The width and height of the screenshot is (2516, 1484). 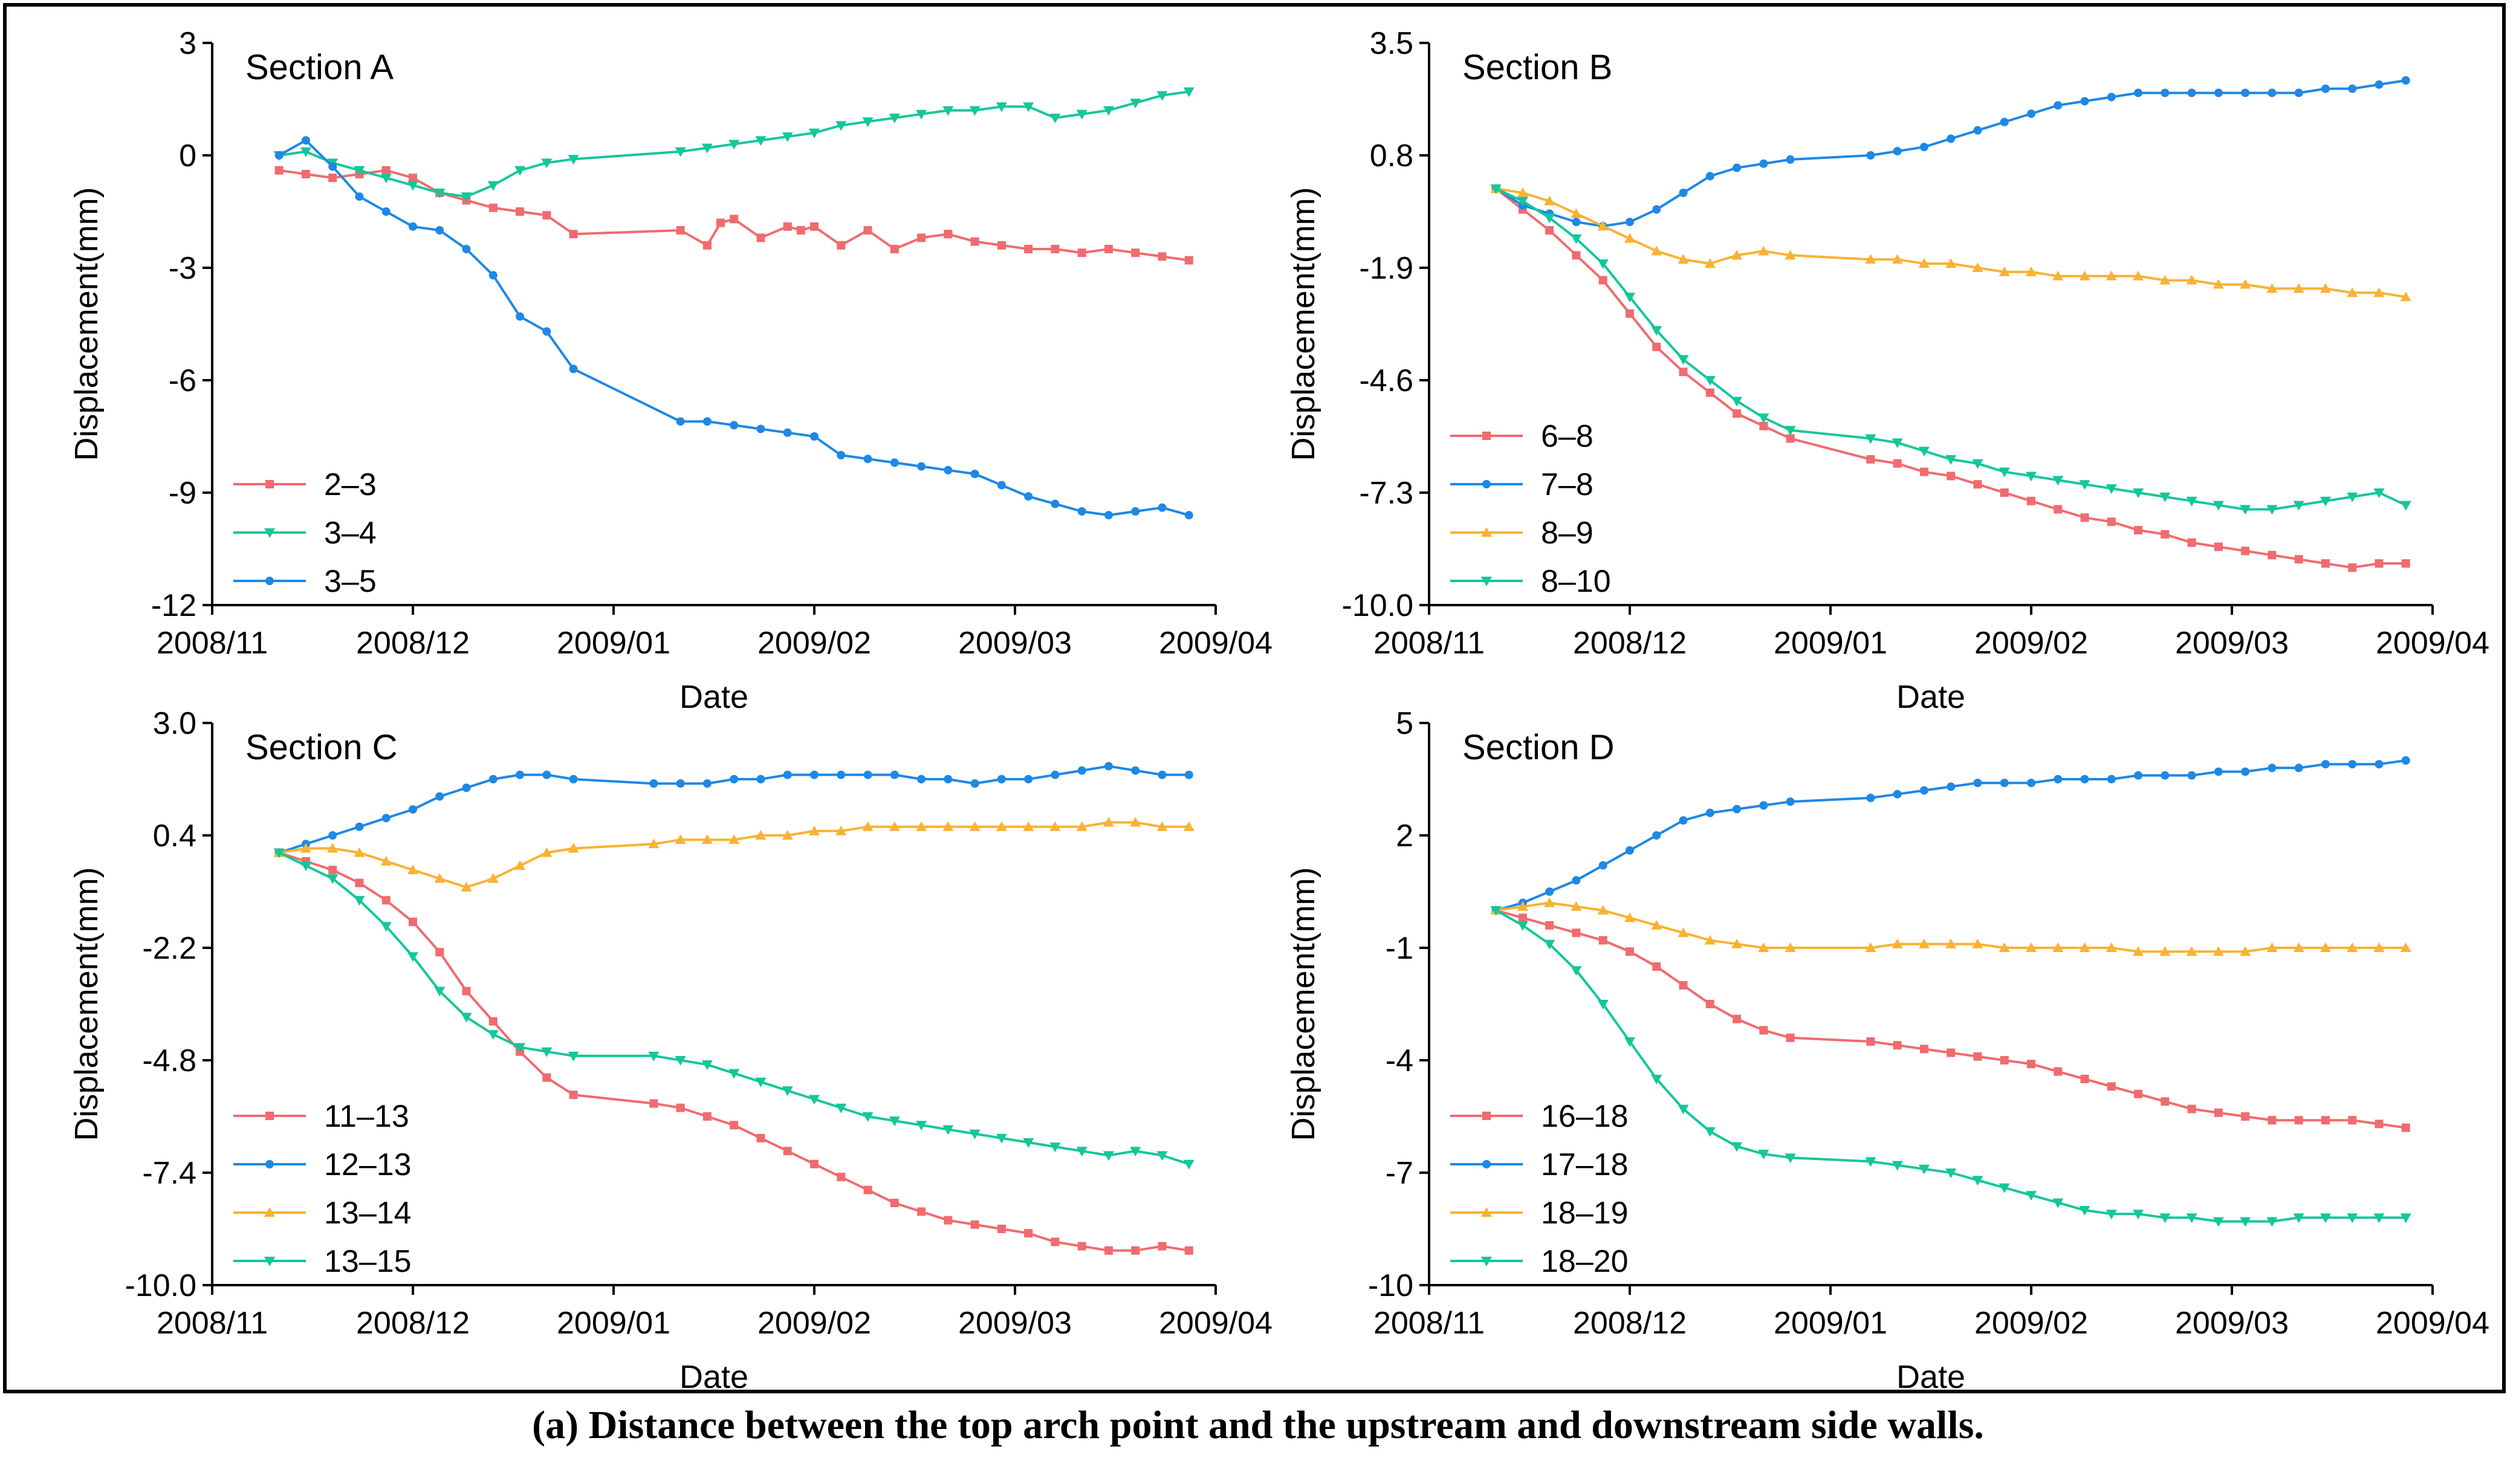 What do you see at coordinates (350, 533) in the screenshot?
I see `legend-label: 3–4` at bounding box center [350, 533].